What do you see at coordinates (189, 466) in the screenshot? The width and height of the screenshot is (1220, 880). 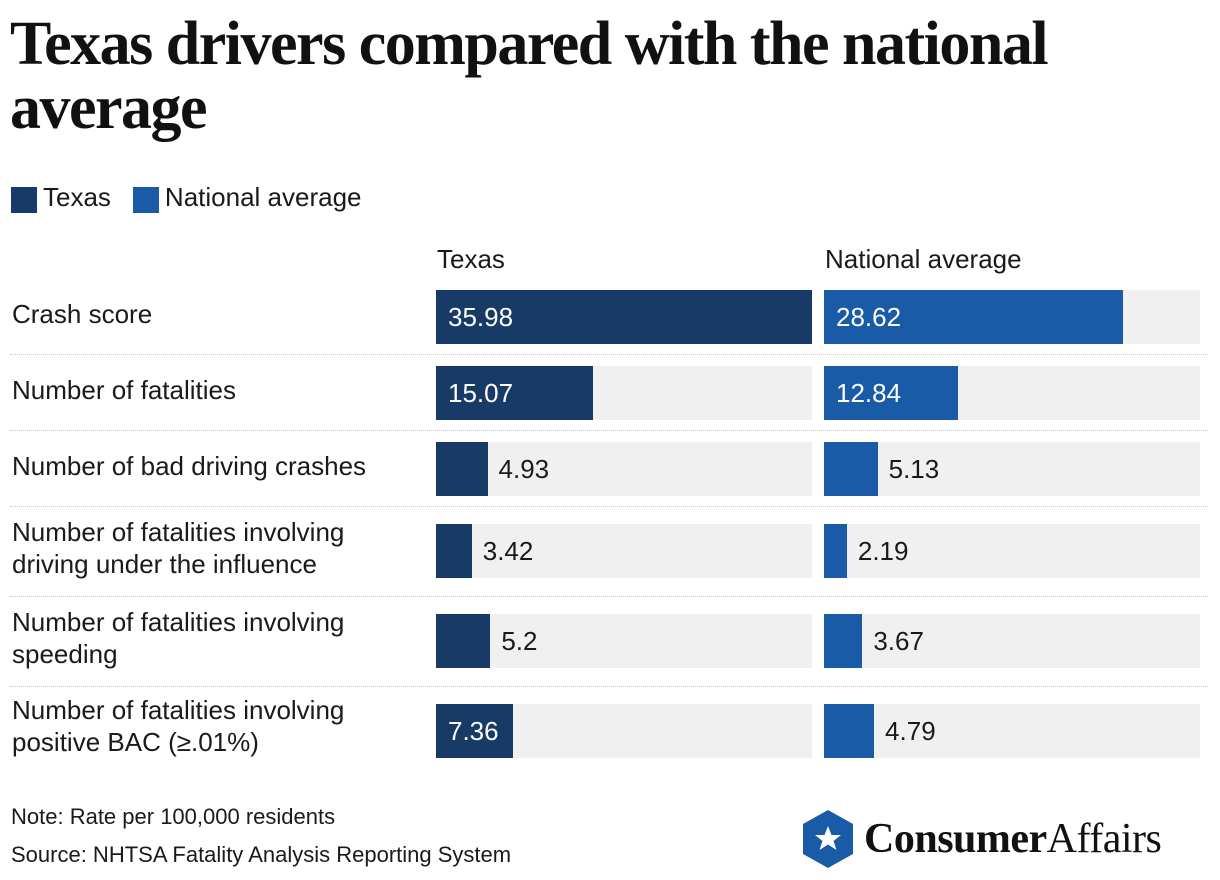 I see `row-label: Number of bad driving crashes` at bounding box center [189, 466].